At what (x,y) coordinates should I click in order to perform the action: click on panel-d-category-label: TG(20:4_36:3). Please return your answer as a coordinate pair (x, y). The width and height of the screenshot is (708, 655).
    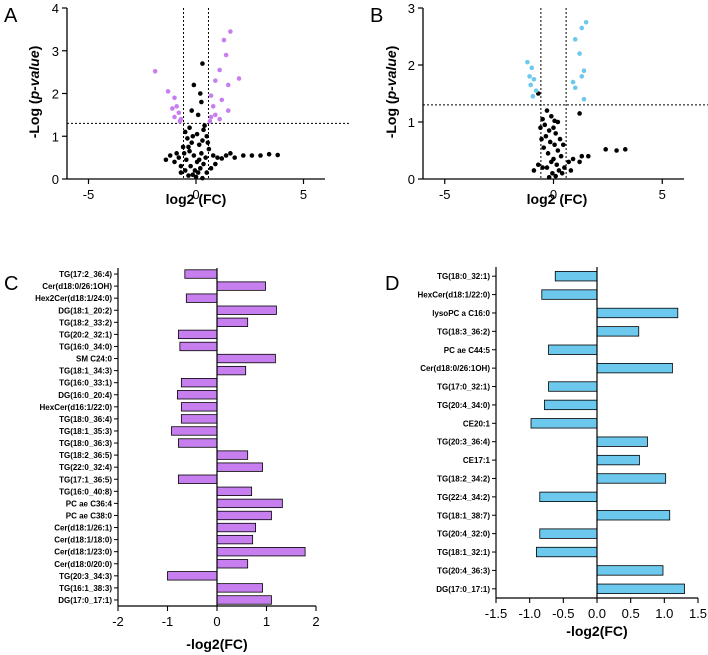
    Looking at the image, I should click on (463, 570).